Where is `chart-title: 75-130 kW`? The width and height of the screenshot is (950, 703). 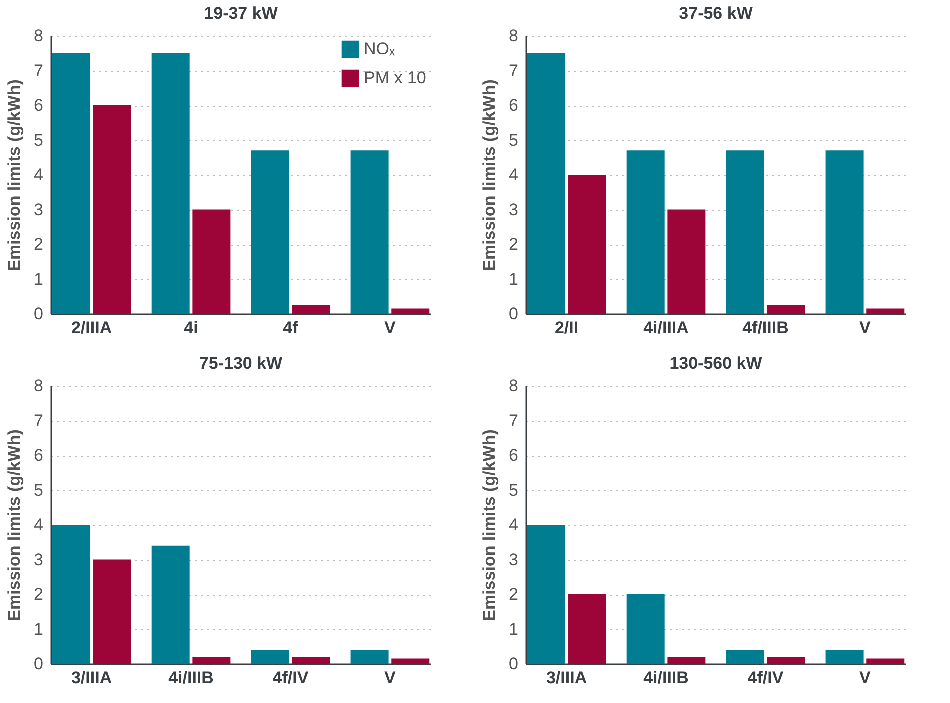 chart-title: 75-130 kW is located at coordinates (241, 363).